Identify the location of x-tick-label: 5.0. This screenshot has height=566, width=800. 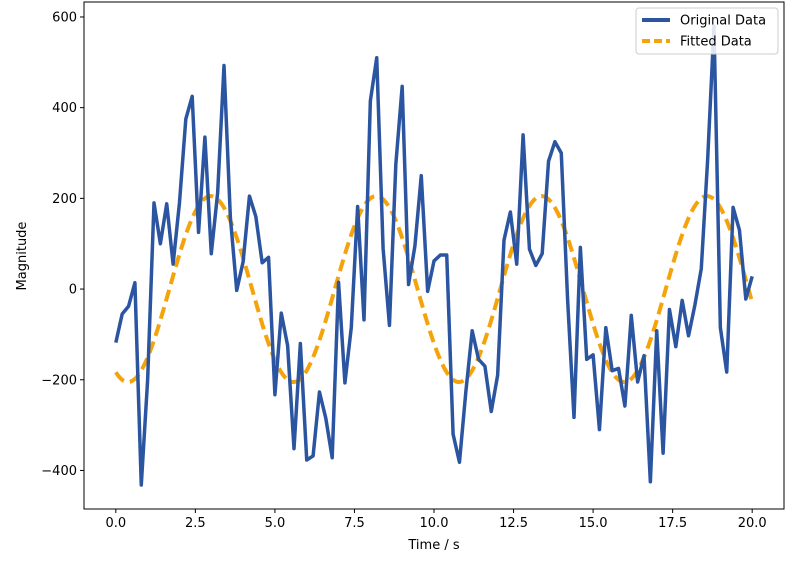
(275, 523).